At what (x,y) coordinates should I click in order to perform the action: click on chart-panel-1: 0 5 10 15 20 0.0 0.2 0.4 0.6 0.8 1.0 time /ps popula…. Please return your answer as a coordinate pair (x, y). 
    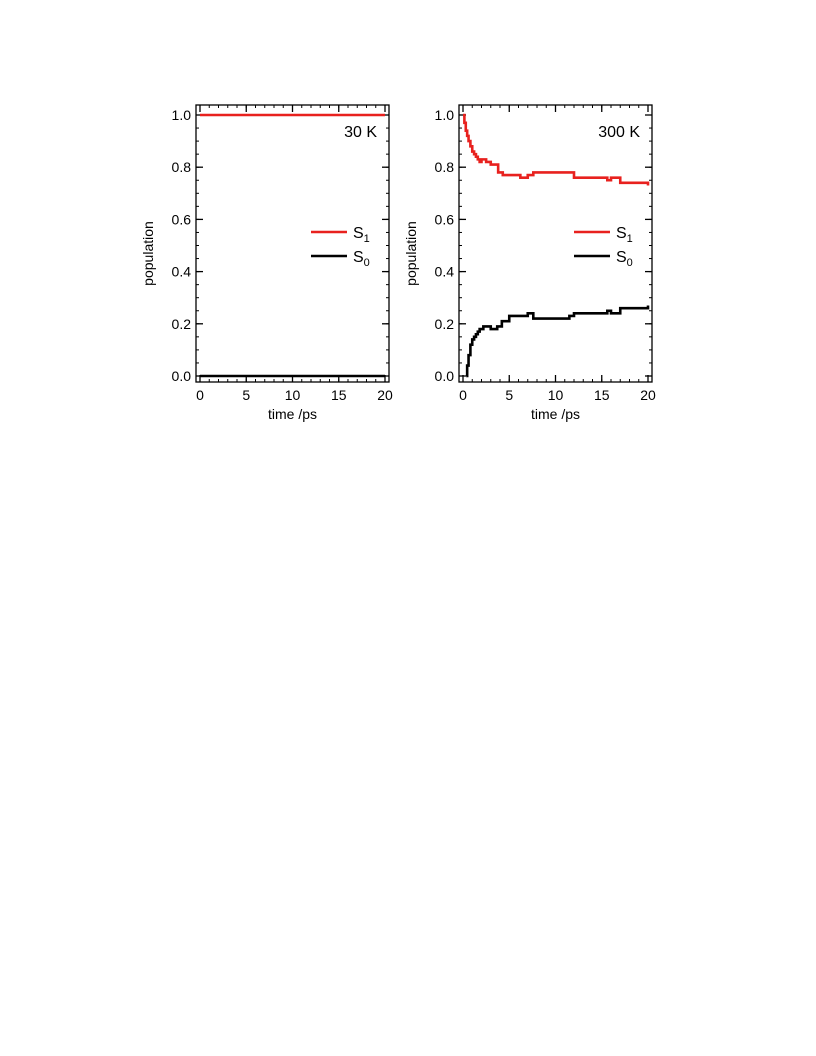
    Looking at the image, I should click on (529, 263).